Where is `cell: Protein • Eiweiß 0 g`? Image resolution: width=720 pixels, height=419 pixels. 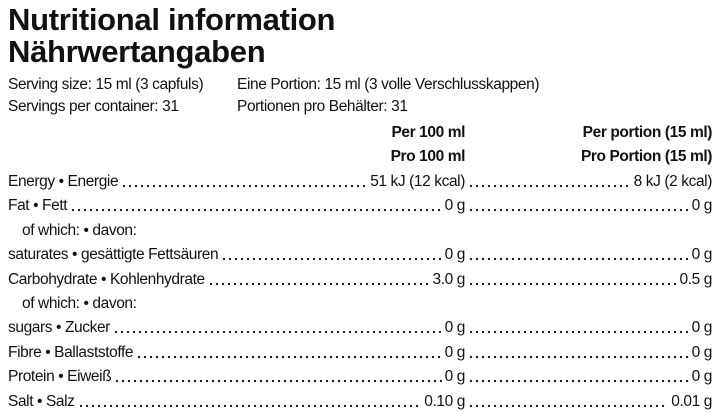
cell: Protein • Eiweiß 0 g is located at coordinates (236, 377).